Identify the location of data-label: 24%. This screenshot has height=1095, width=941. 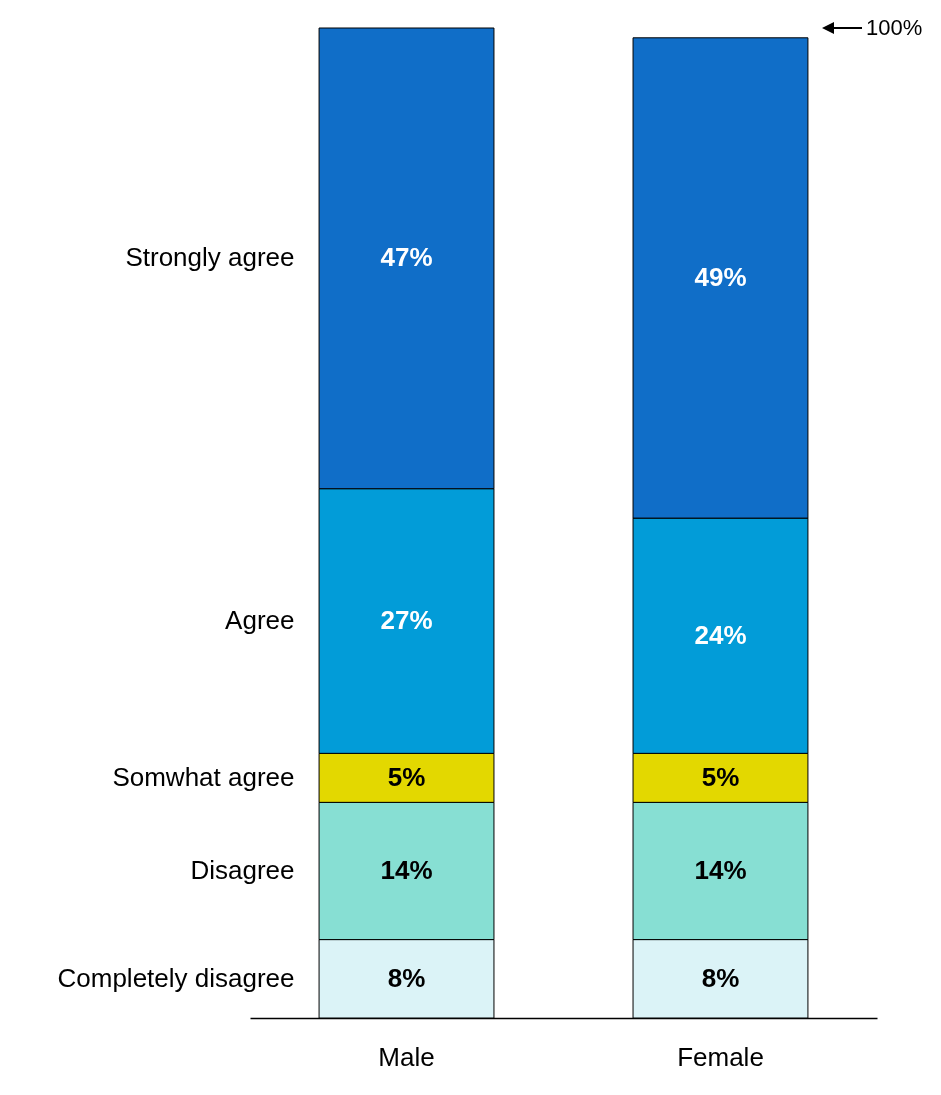
(720, 634).